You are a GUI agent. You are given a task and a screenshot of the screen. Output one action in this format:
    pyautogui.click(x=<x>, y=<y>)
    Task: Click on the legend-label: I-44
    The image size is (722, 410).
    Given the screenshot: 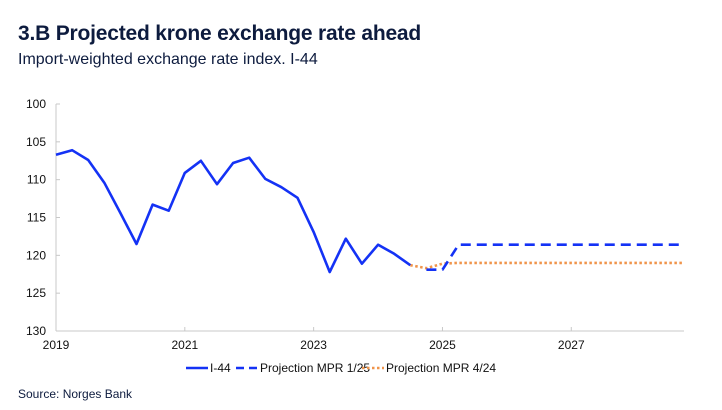 What is the action you would take?
    pyautogui.click(x=220, y=368)
    